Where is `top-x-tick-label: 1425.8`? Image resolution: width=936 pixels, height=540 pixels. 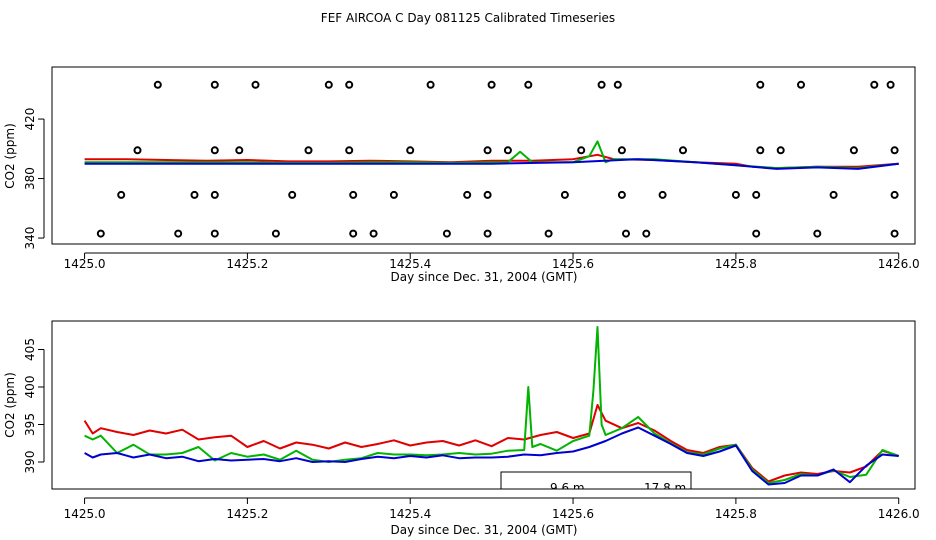
top-x-tick-label: 1425.8 is located at coordinates (736, 264).